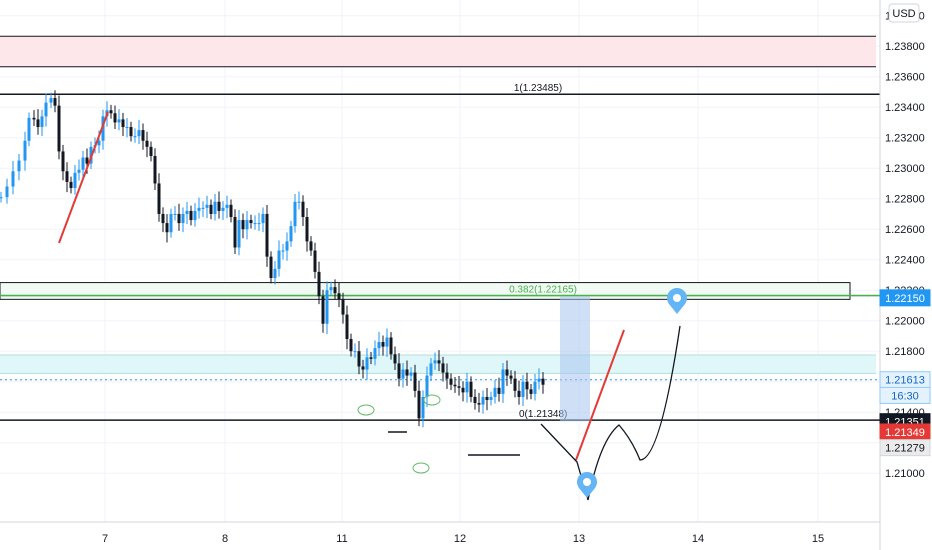 The width and height of the screenshot is (932, 550). I want to click on time-tick-label: 12, so click(460, 539).